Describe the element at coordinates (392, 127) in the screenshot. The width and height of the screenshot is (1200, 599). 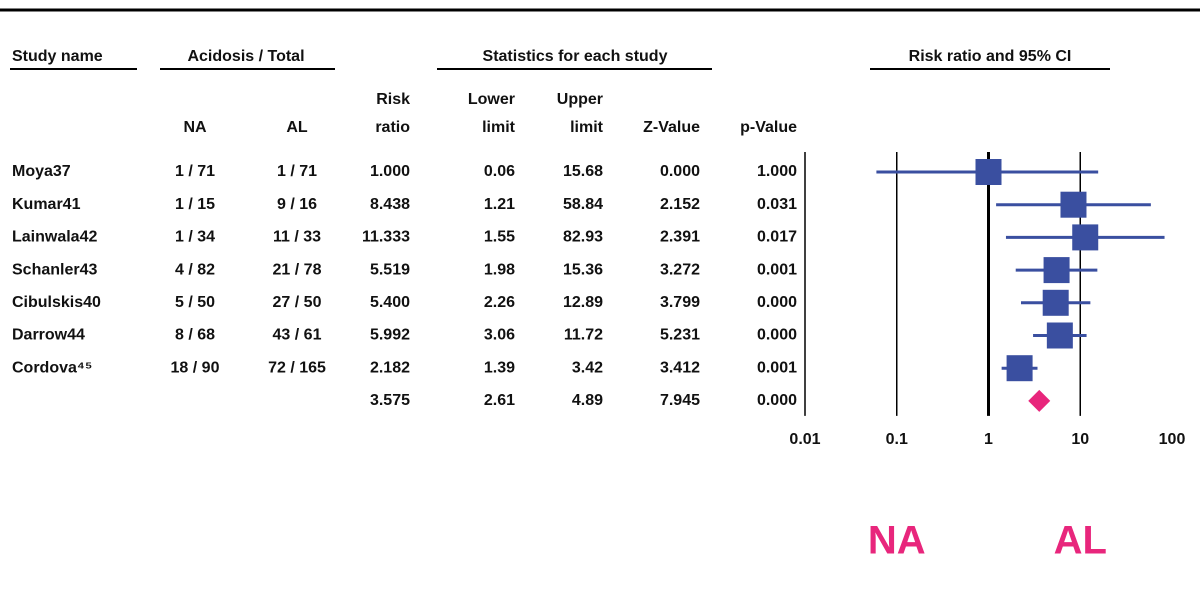
I see `column-header: ratio` at that location.